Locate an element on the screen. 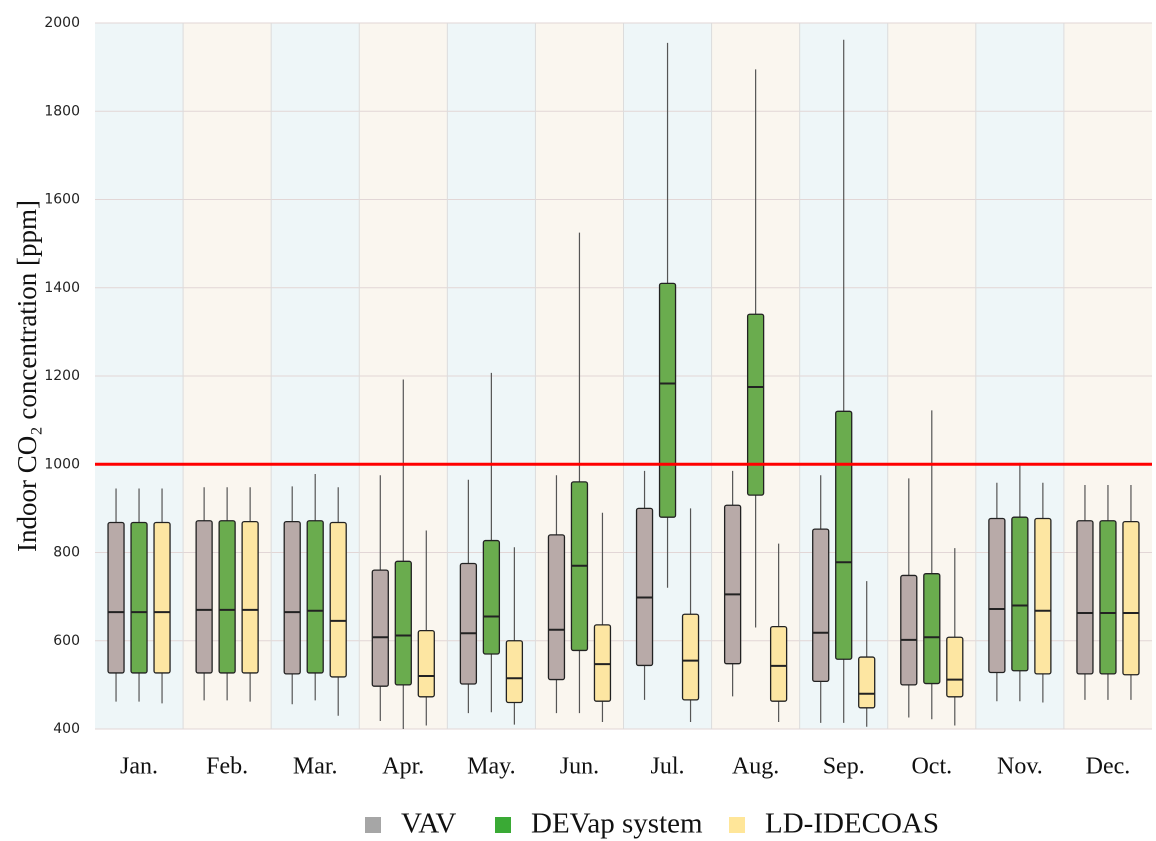  y-tick-label: 1800 is located at coordinates (62, 111).